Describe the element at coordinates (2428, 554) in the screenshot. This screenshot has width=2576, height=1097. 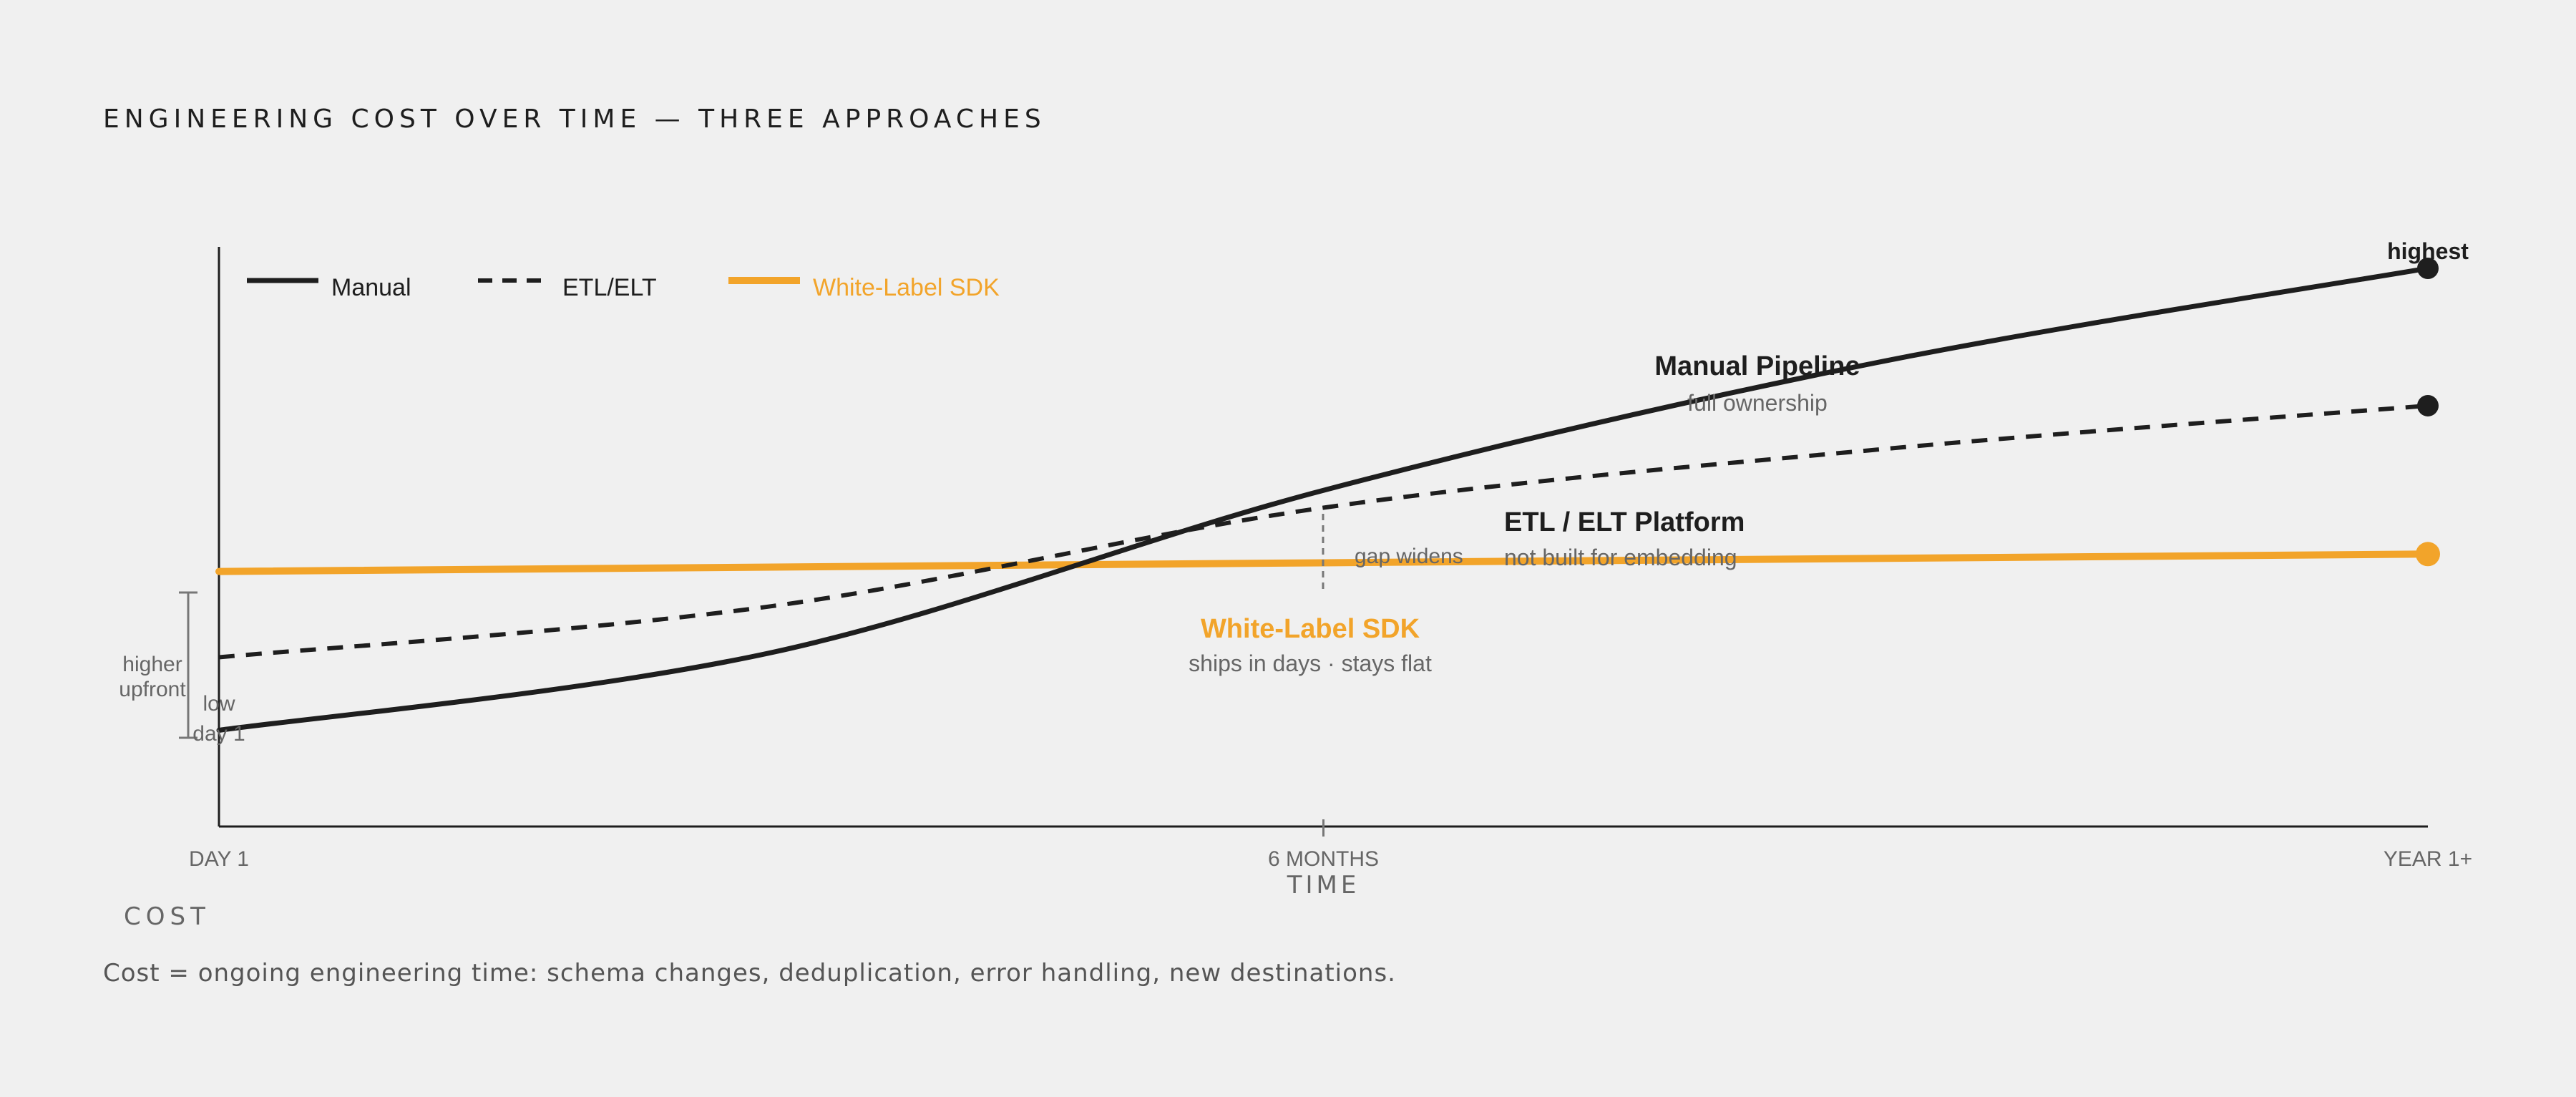
I see `series-end-marker-sdk` at that location.